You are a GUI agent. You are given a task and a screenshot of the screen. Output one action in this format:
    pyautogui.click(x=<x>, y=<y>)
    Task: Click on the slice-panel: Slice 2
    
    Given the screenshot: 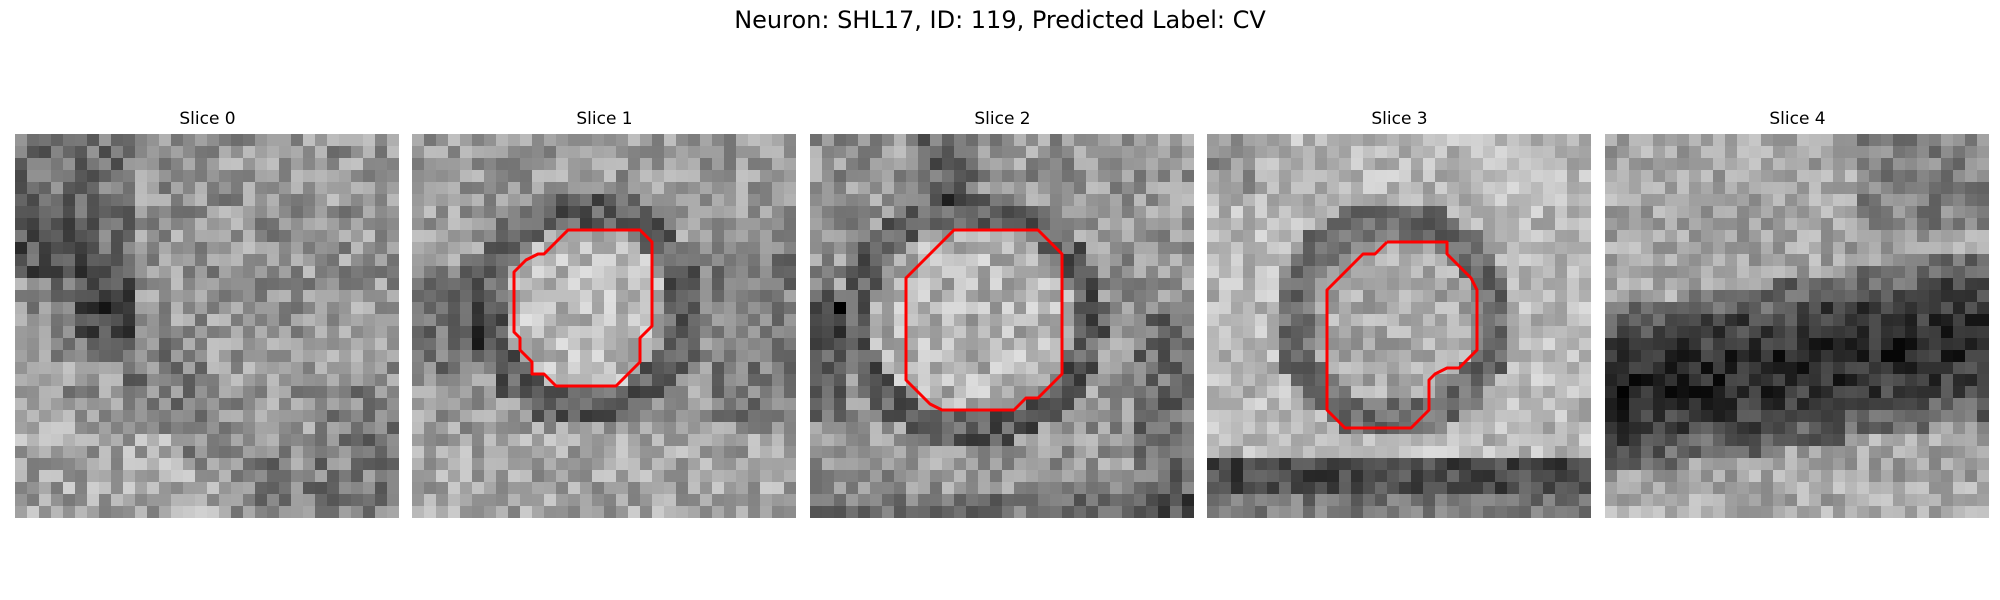 What is the action you would take?
    pyautogui.click(x=1002, y=314)
    